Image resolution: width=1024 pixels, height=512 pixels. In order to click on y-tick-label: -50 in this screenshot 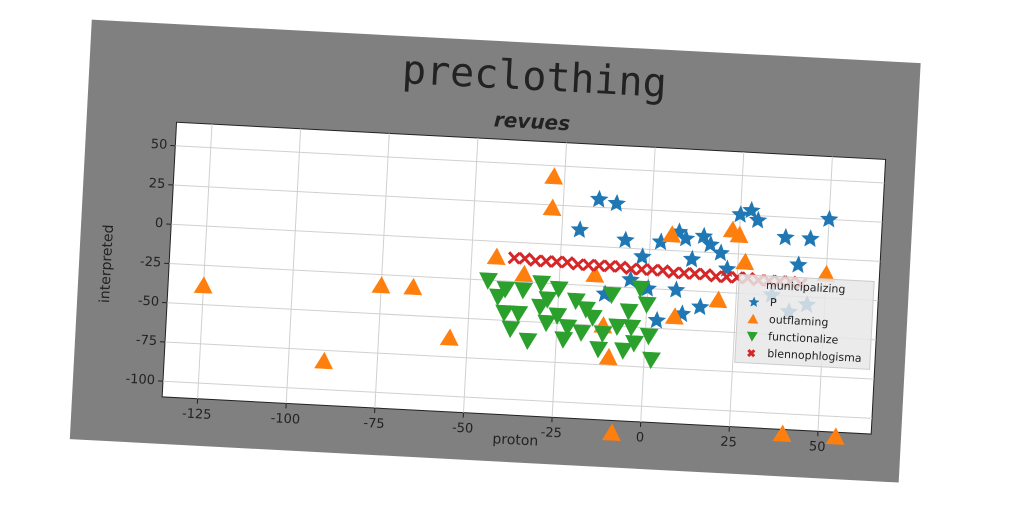, I will do `click(148, 302)`.